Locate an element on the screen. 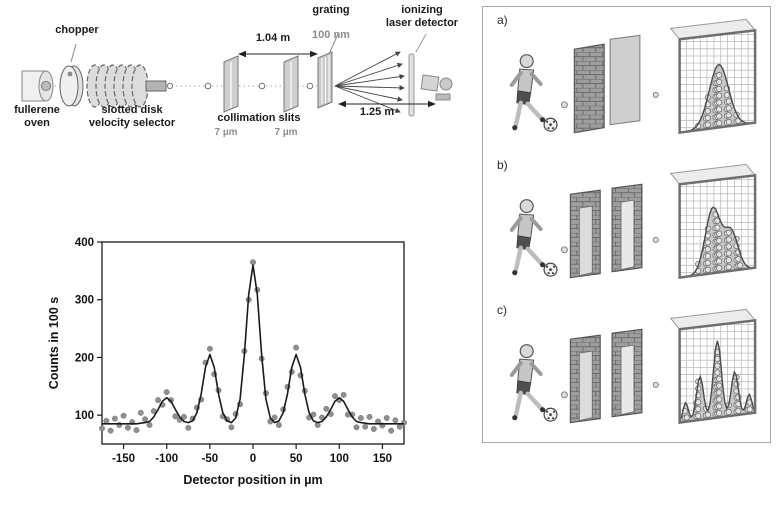  svg-text: 300 is located at coordinates (84, 301).